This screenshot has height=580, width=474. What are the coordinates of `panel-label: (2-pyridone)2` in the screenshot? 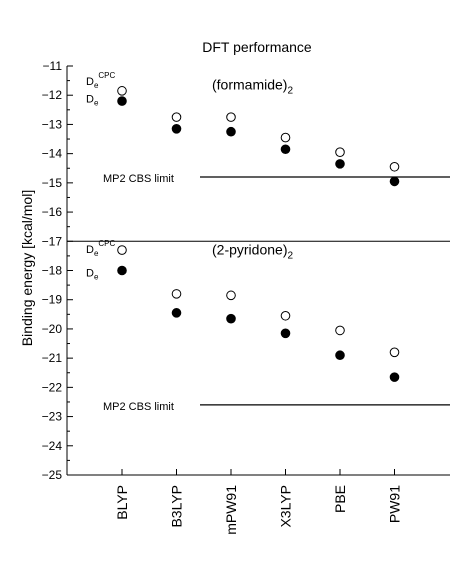 It's located at (252, 251).